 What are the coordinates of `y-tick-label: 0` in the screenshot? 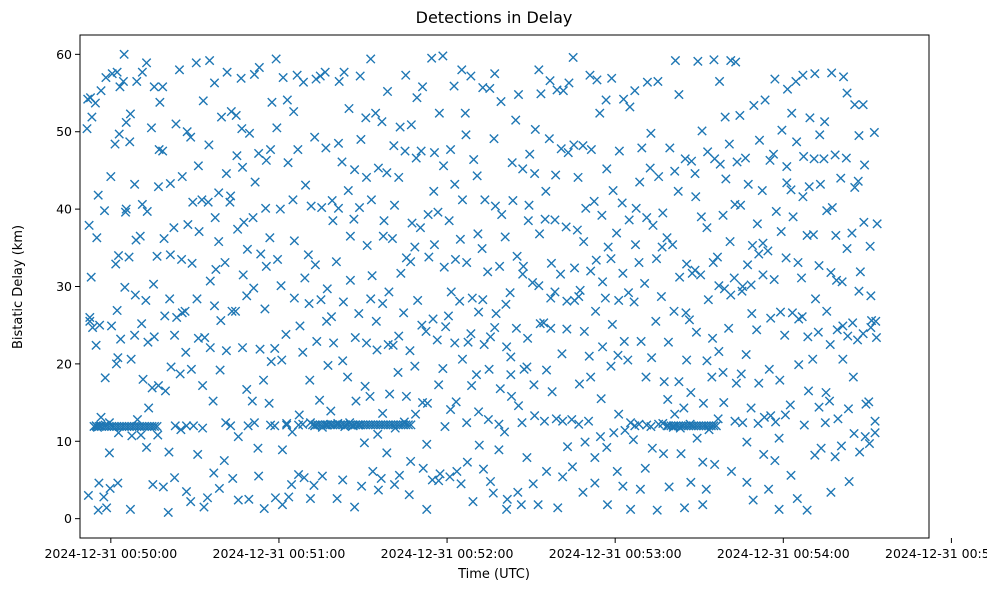 It's located at (68, 518).